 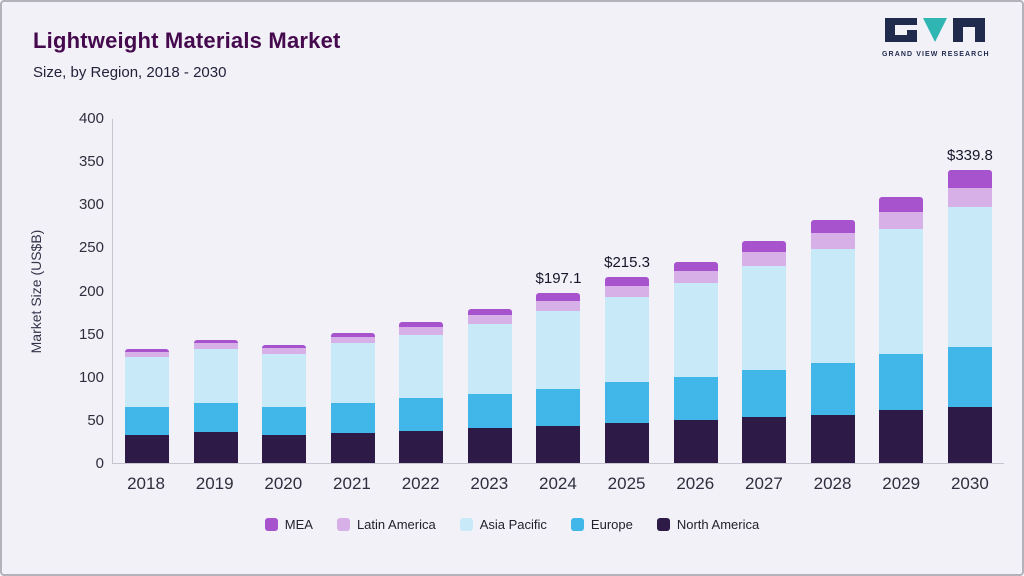 What do you see at coordinates (627, 339) in the screenshot?
I see `bar-segment-2025-asia-pacific` at bounding box center [627, 339].